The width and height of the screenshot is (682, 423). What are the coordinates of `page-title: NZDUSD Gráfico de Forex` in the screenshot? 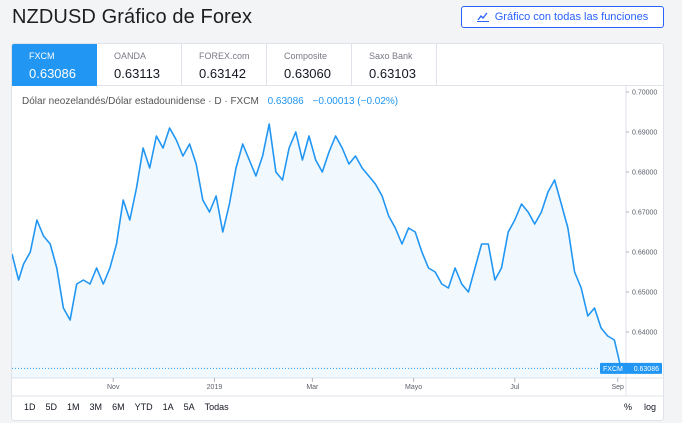 It's located at (132, 17).